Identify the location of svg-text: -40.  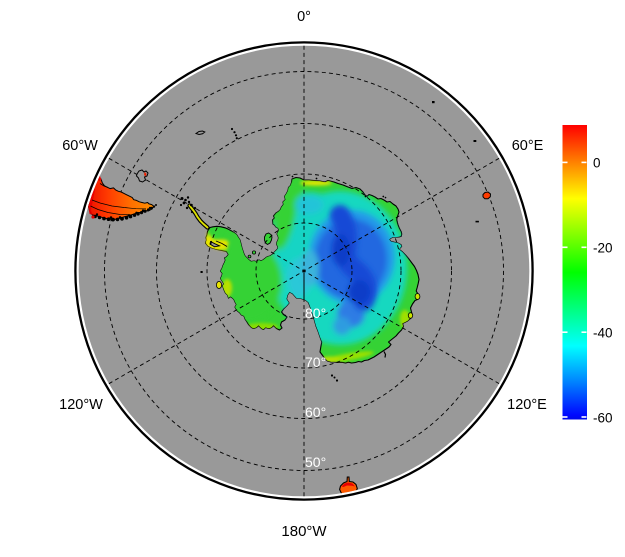
(603, 333).